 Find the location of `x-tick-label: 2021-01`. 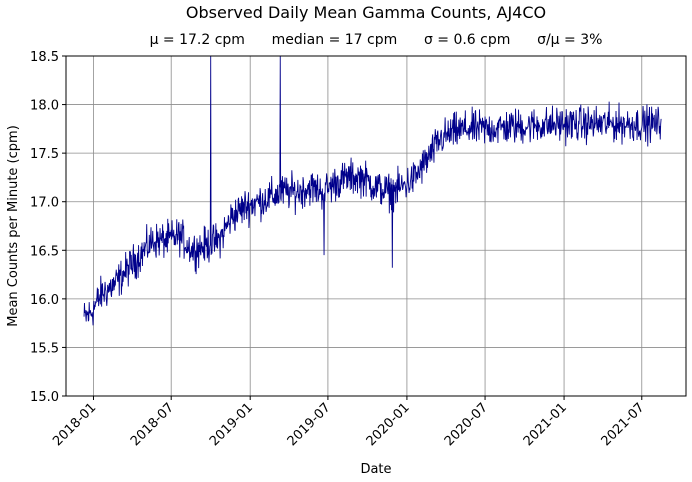

x-tick-label: 2021-01 is located at coordinates (545, 424).